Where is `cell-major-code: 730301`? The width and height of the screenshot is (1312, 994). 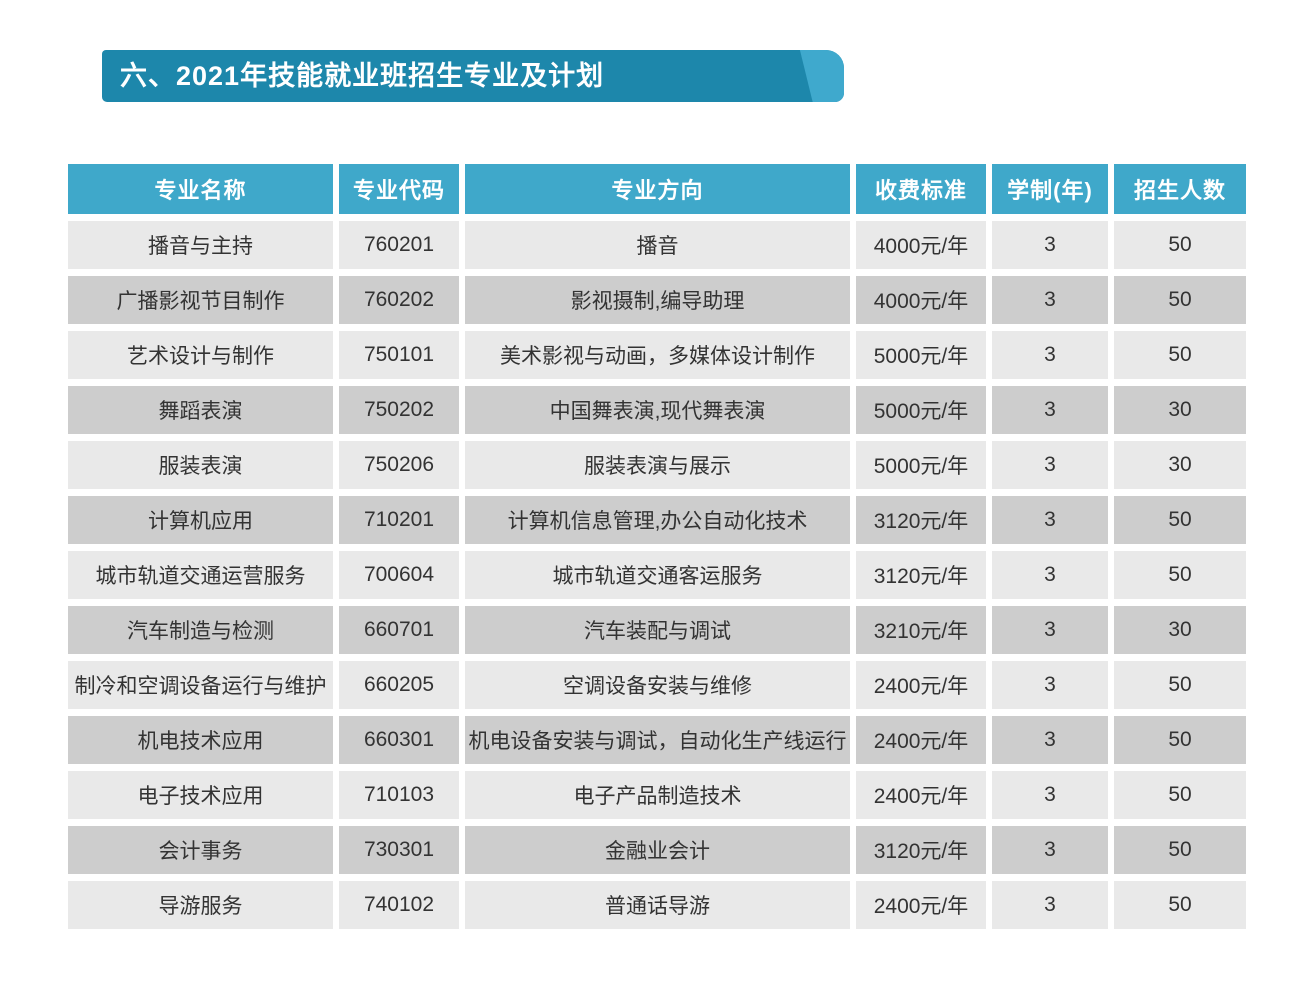
cell-major-code: 730301 is located at coordinates (399, 850).